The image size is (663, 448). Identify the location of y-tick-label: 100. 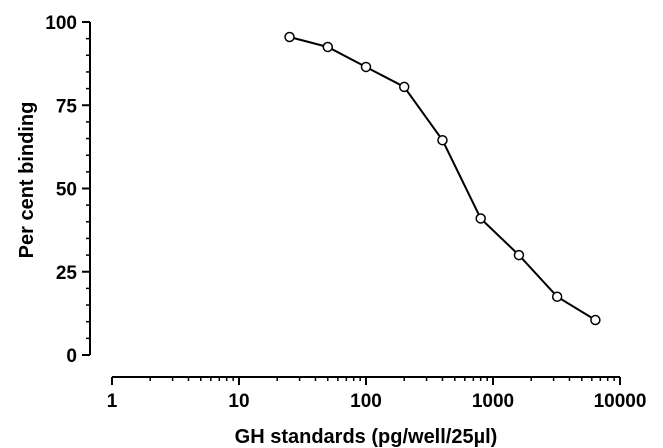
(61, 23).